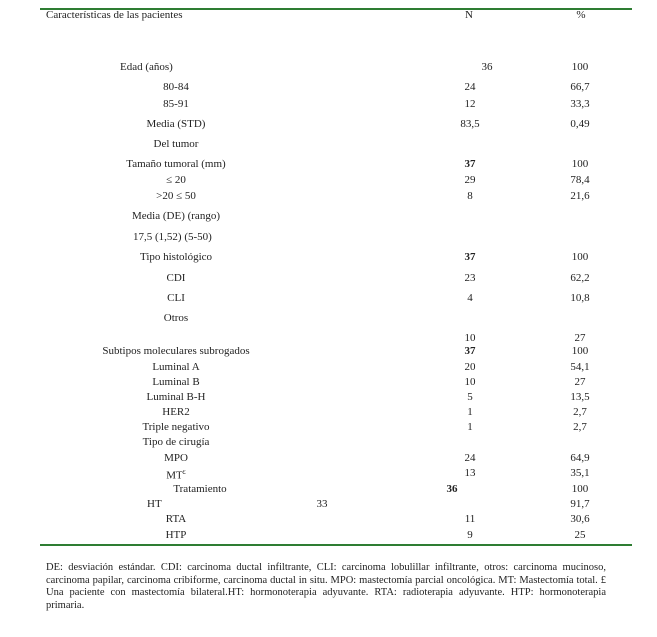 The width and height of the screenshot is (657, 637). Describe the element at coordinates (580, 458) in the screenshot. I see `row-pct: 64,9` at that location.